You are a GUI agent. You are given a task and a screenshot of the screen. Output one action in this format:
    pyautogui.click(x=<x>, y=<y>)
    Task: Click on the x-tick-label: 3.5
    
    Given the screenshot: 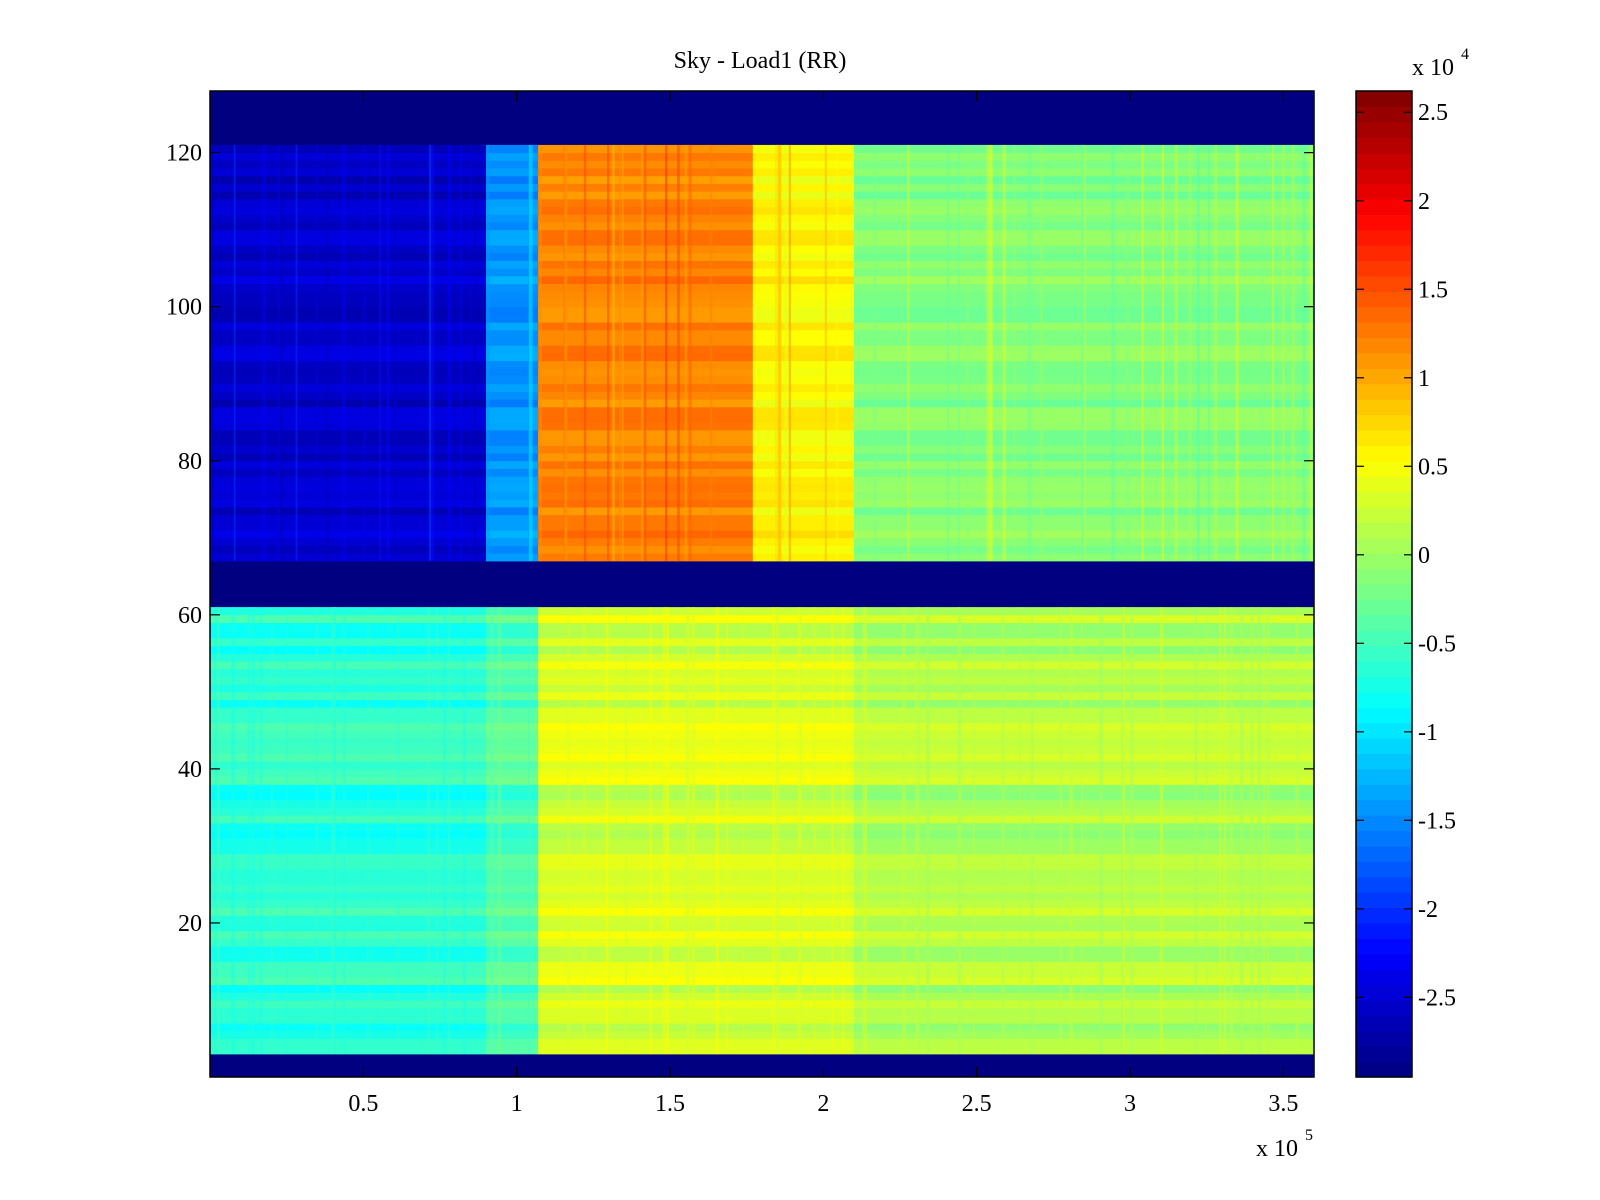 What is the action you would take?
    pyautogui.click(x=1283, y=1104)
    